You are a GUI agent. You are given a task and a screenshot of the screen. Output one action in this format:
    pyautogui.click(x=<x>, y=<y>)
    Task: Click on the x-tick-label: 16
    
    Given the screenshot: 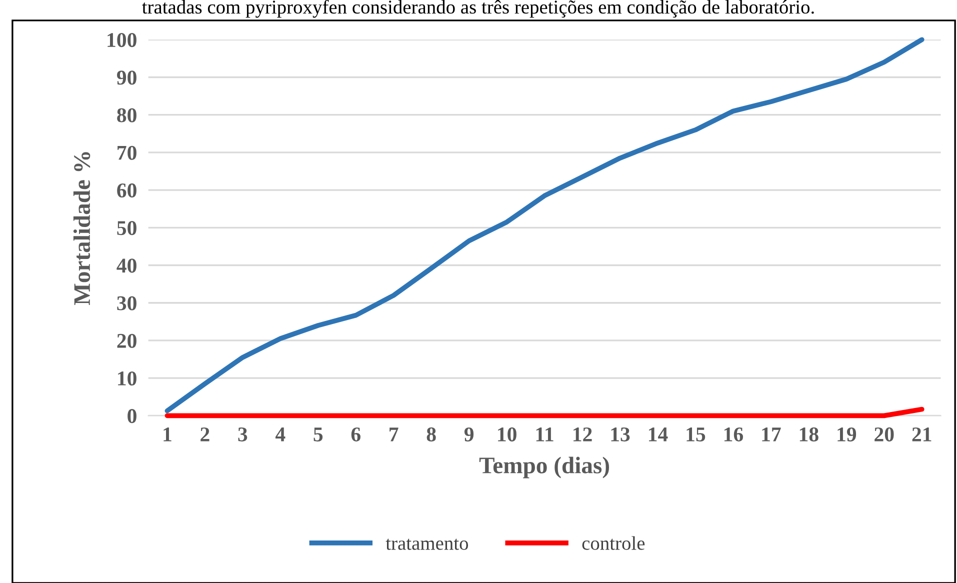 What is the action you would take?
    pyautogui.click(x=734, y=434)
    